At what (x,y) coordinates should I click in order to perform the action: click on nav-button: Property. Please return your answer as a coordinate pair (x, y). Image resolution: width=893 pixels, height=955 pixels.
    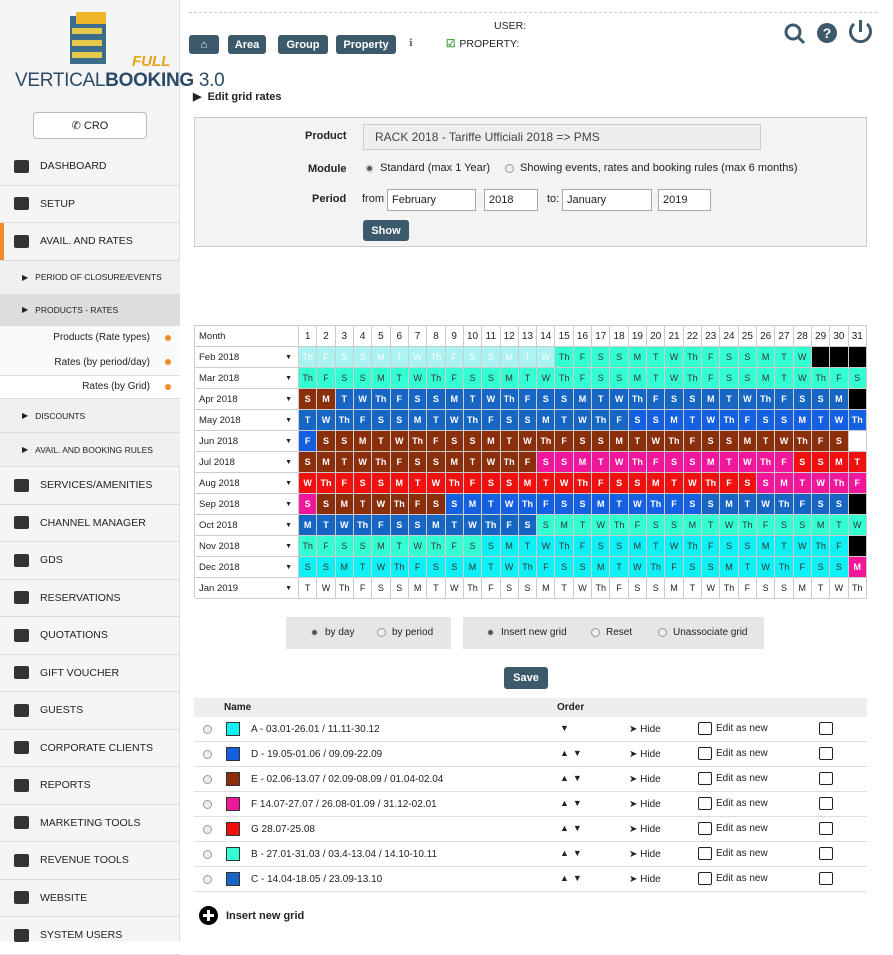
    Looking at the image, I should click on (366, 44).